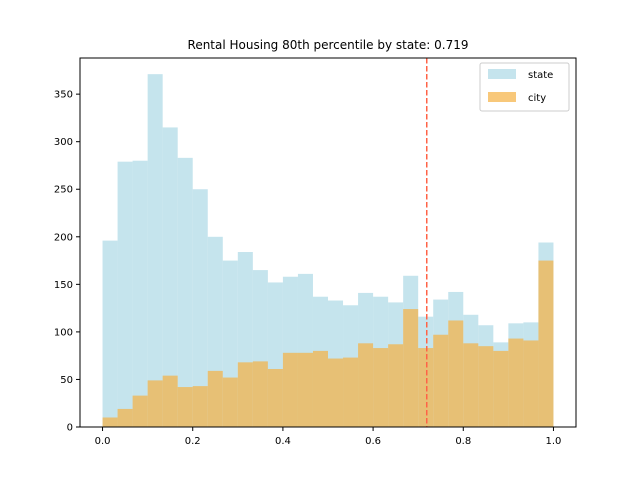 The height and width of the screenshot is (480, 640). Describe the element at coordinates (502, 74) in the screenshot. I see `legend-swatch-state` at that location.